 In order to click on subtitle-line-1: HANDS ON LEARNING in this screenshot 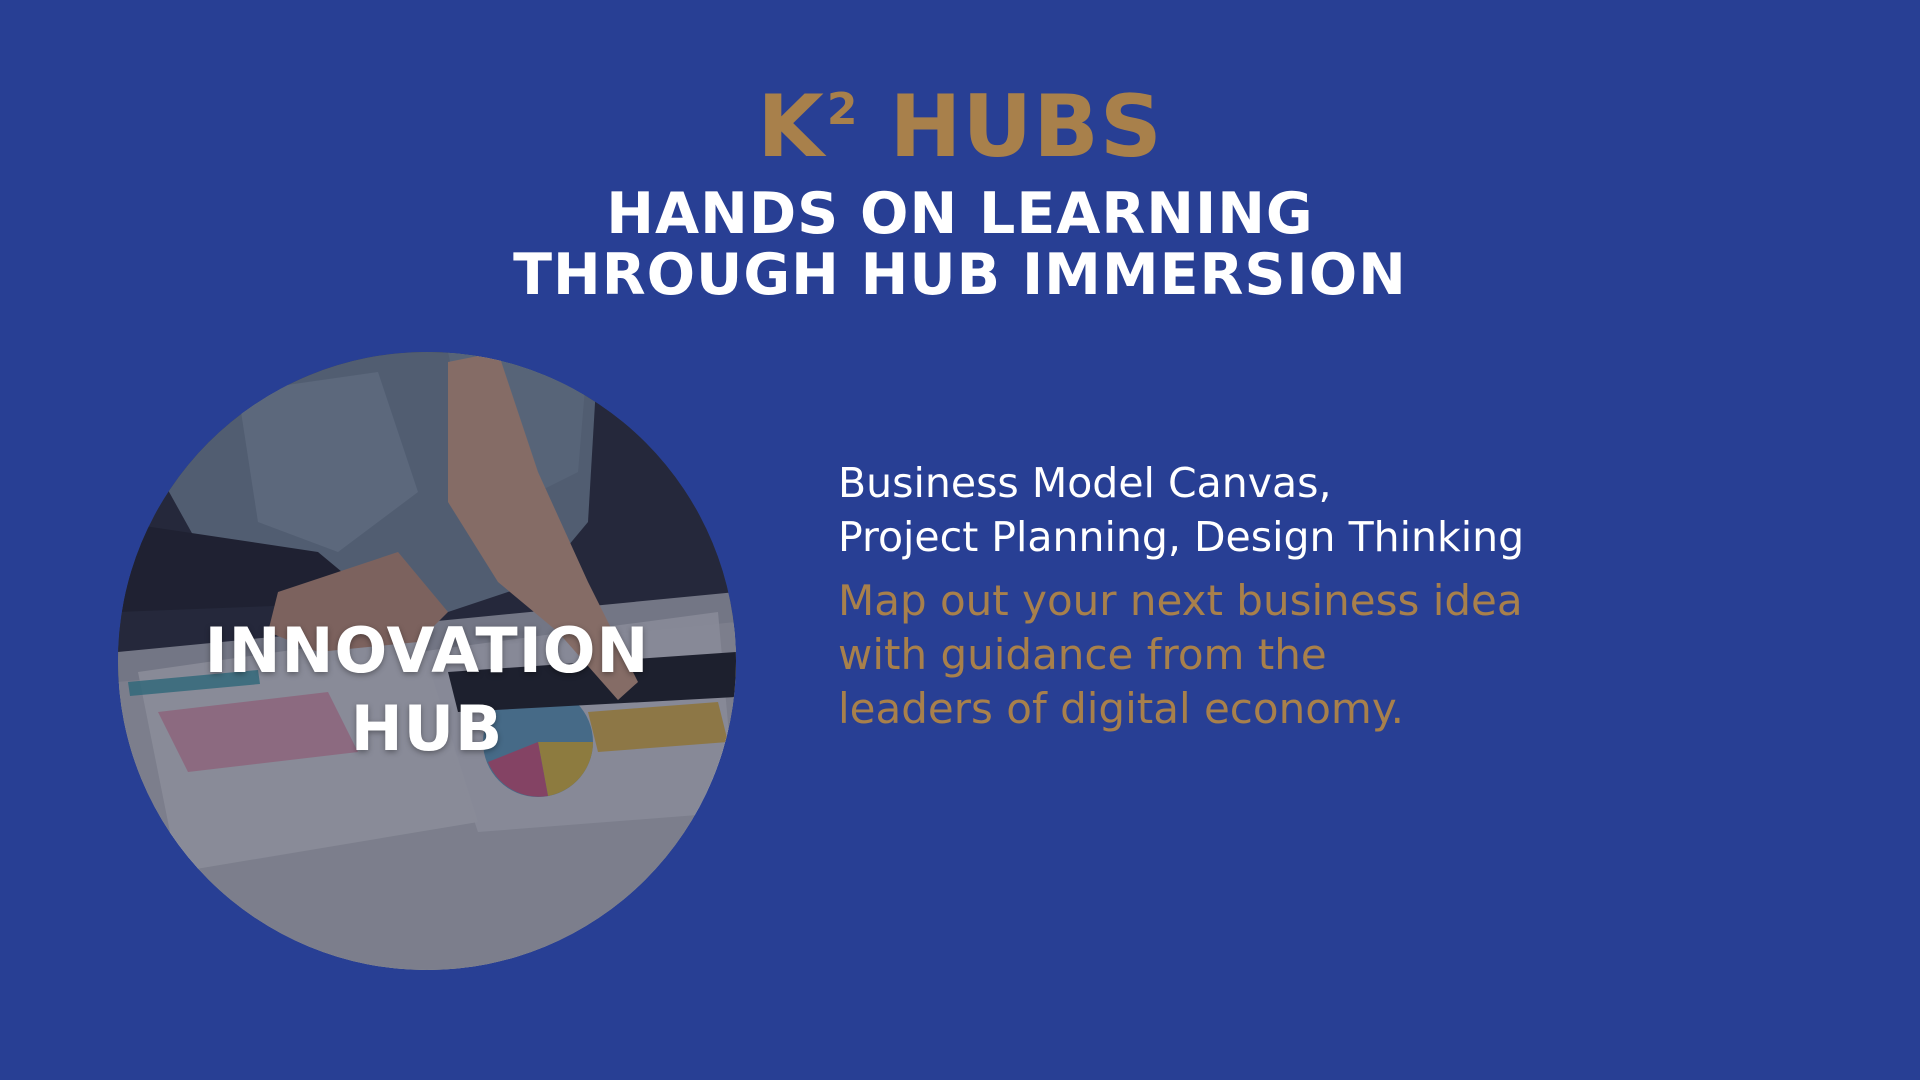, I will do `click(960, 214)`.